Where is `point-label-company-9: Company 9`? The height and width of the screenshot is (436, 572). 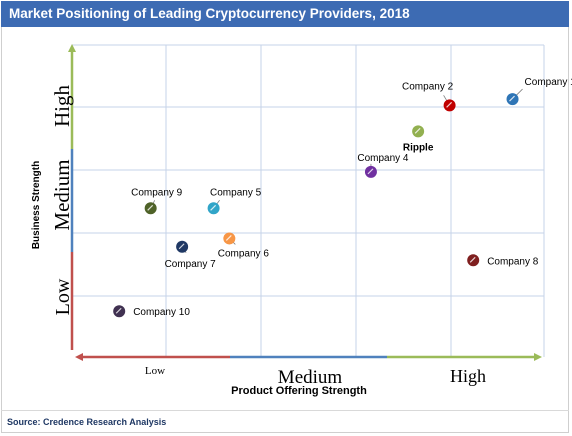
point-label-company-9: Company 9 is located at coordinates (157, 192).